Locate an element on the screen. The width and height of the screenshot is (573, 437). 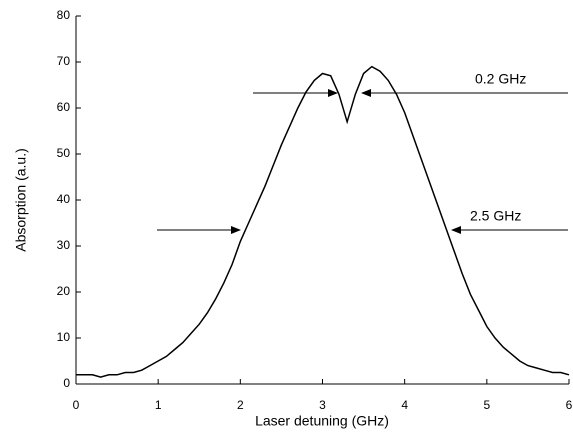
y-tick-label: 70 is located at coordinates (64, 61).